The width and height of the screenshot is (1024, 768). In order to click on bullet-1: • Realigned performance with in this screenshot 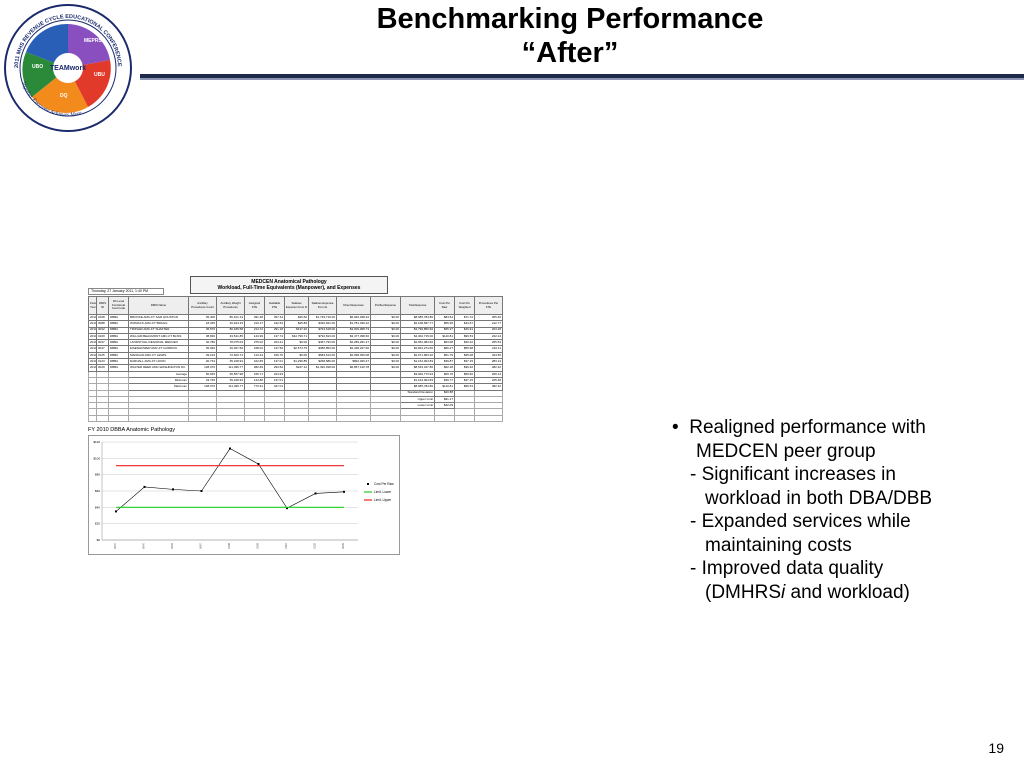, I will do `click(799, 427)`.